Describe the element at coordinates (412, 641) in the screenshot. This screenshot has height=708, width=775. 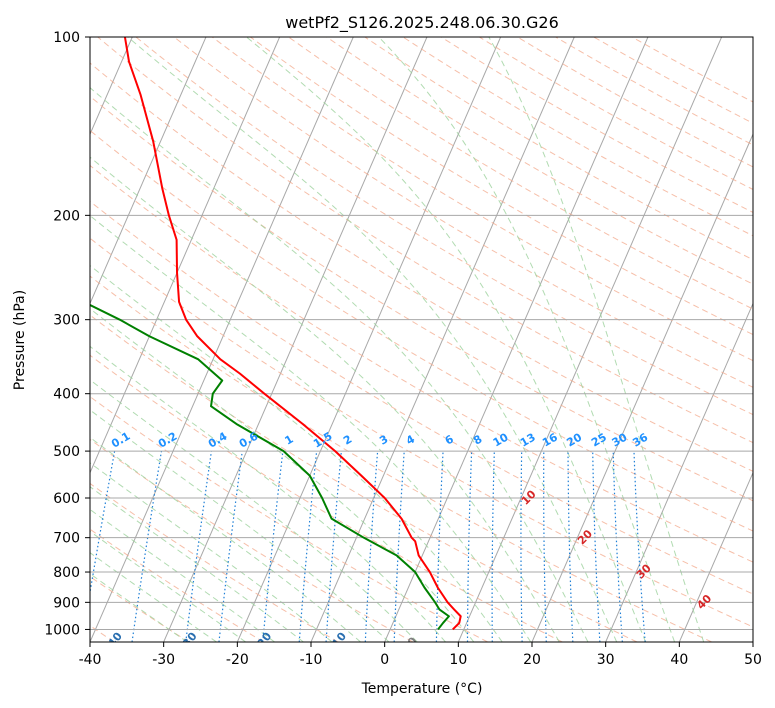
I see `dry-adiabat-label: 0` at that location.